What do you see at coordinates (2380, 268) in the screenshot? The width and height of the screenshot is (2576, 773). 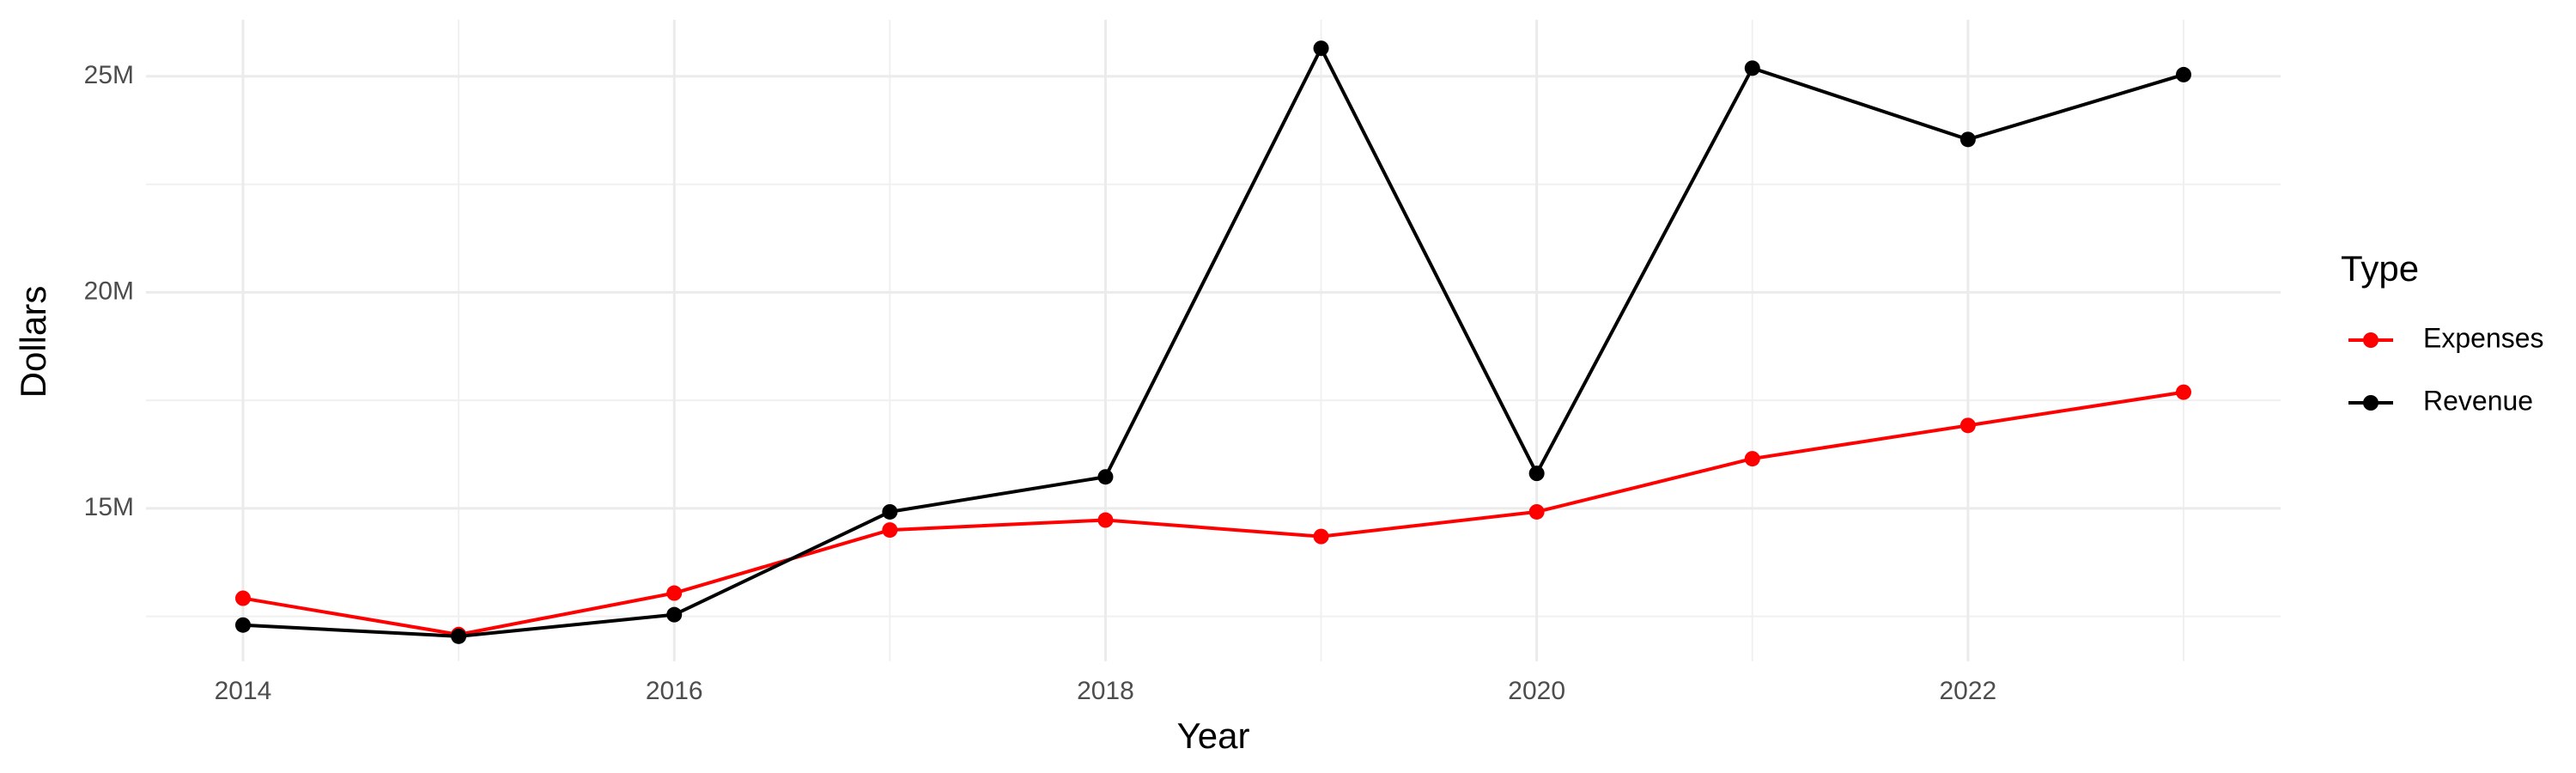 I see `legend-title: Type` at bounding box center [2380, 268].